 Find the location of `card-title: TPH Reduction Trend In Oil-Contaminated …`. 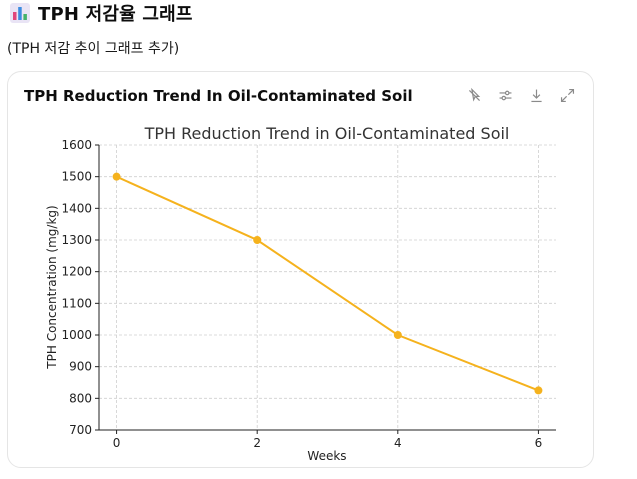

card-title: TPH Reduction Trend In Oil-Contaminated … is located at coordinates (218, 96).